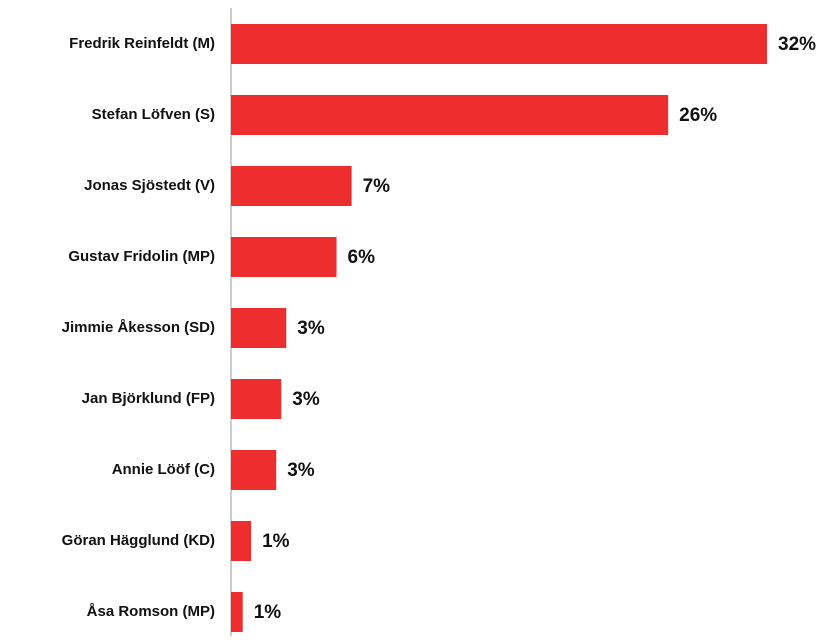  I want to click on category-label: Fredrik Reinfeldt (M), so click(142, 43).